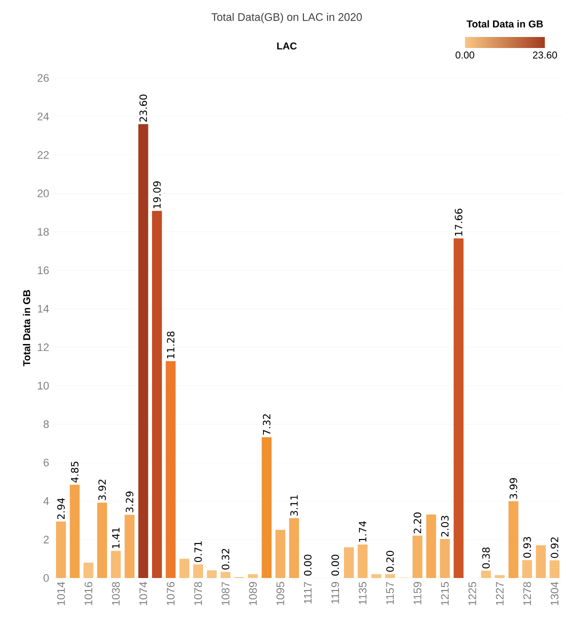 This screenshot has width=571, height=626. Describe the element at coordinates (88, 594) in the screenshot. I see `x-tick-label: 1016` at that location.